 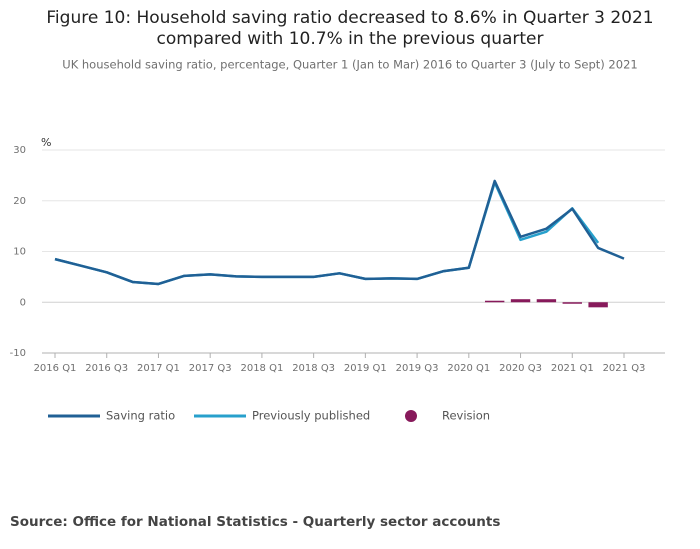 What do you see at coordinates (466, 416) in the screenshot?
I see `legend-label: Revision` at bounding box center [466, 416].